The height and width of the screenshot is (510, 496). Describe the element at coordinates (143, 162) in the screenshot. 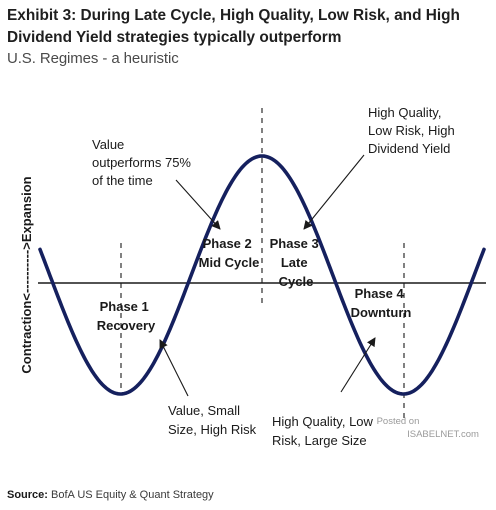

I see `callout-value-outperforms: Value outperforms 75% of the time` at that location.